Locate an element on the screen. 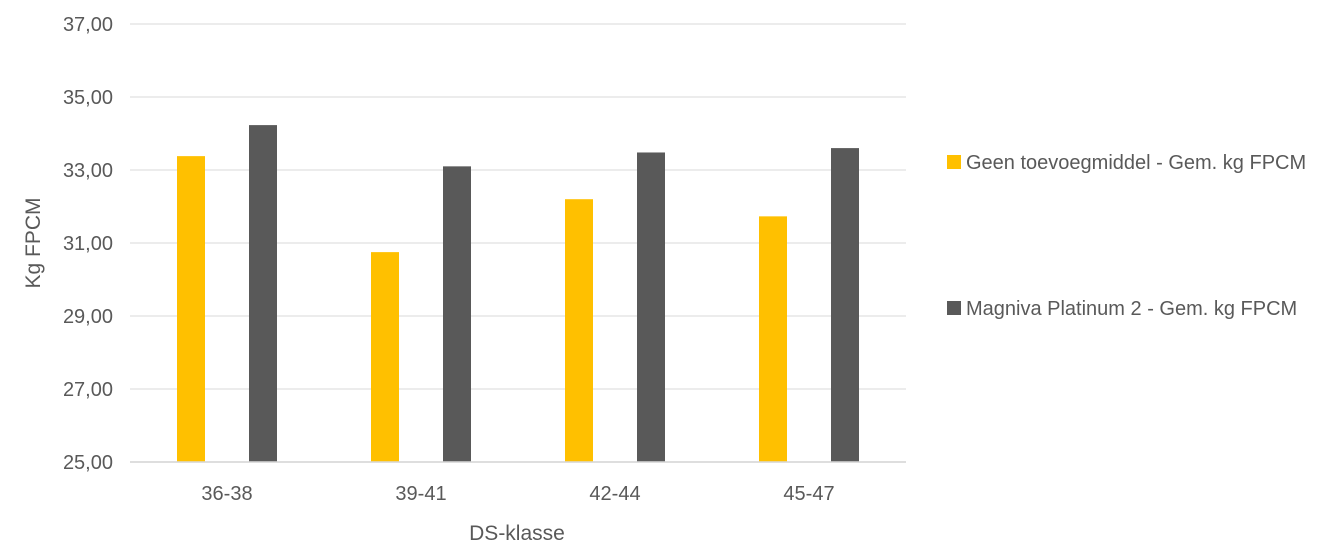  y-tick-label: 25,00 is located at coordinates (88, 463).